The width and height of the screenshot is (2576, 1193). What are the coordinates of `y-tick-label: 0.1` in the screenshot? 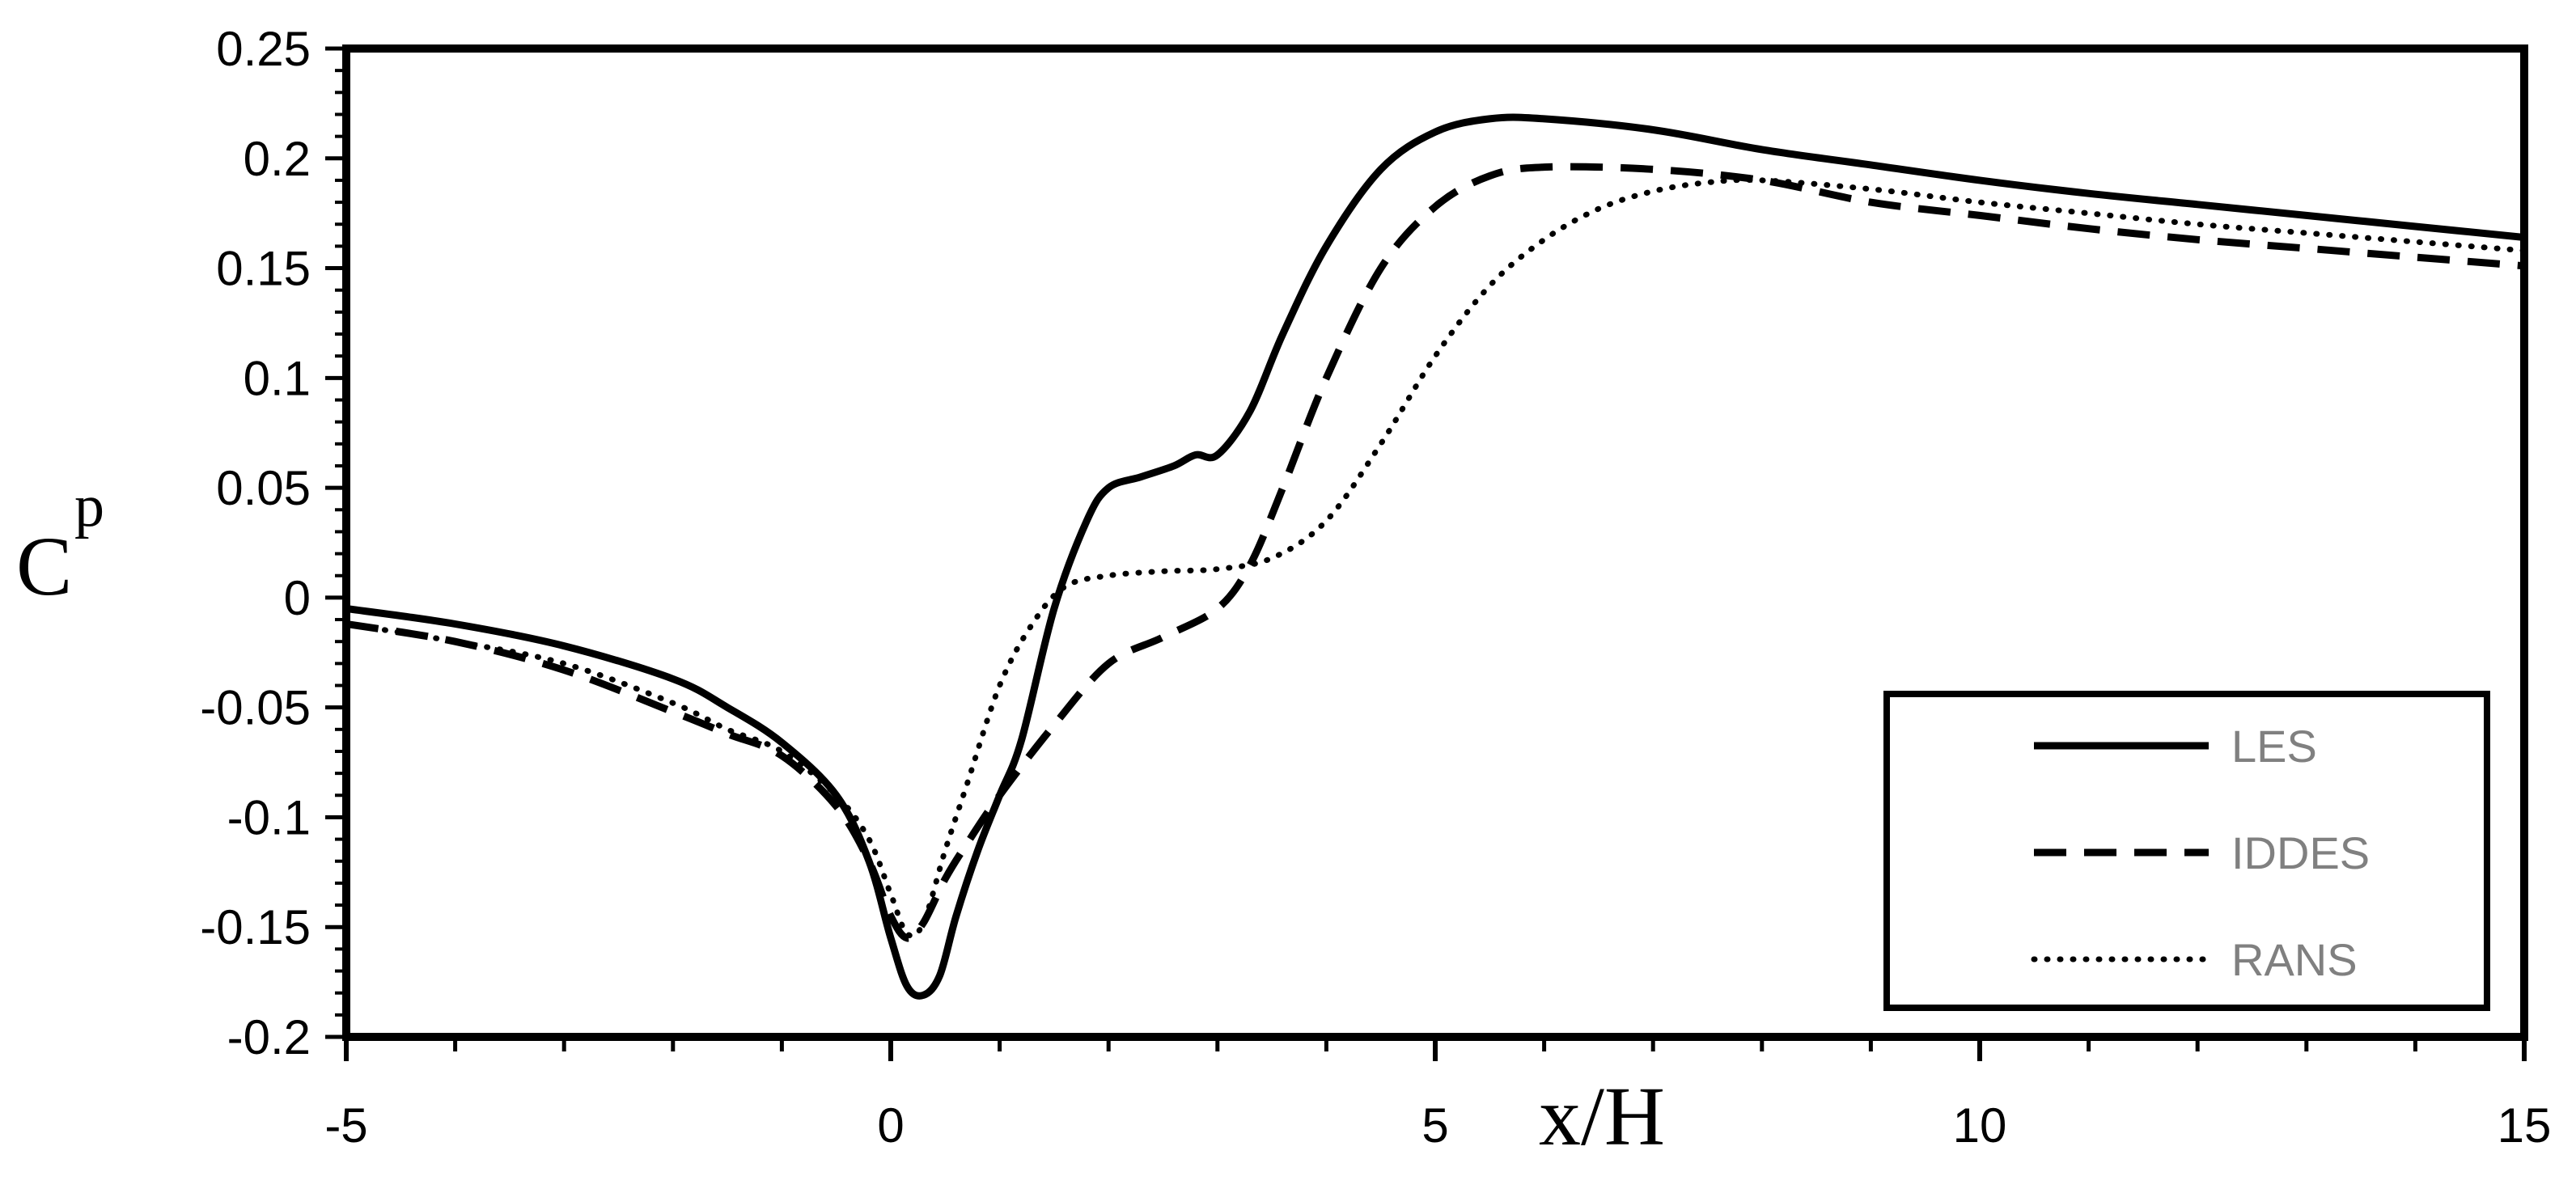 It's located at (277, 378).